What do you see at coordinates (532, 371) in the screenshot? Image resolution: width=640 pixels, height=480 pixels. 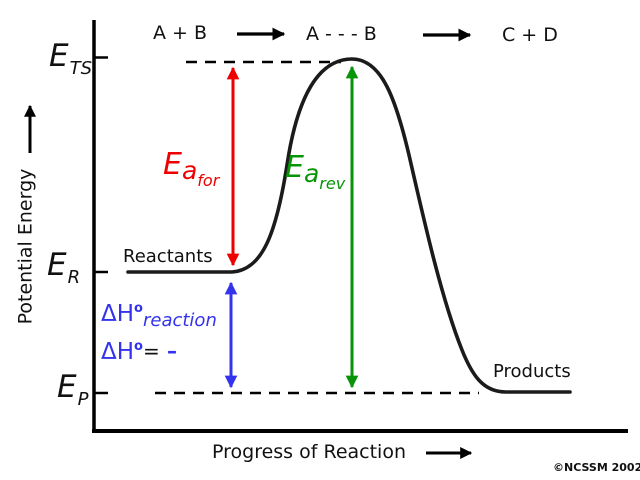 I see `label-products: Products` at bounding box center [532, 371].